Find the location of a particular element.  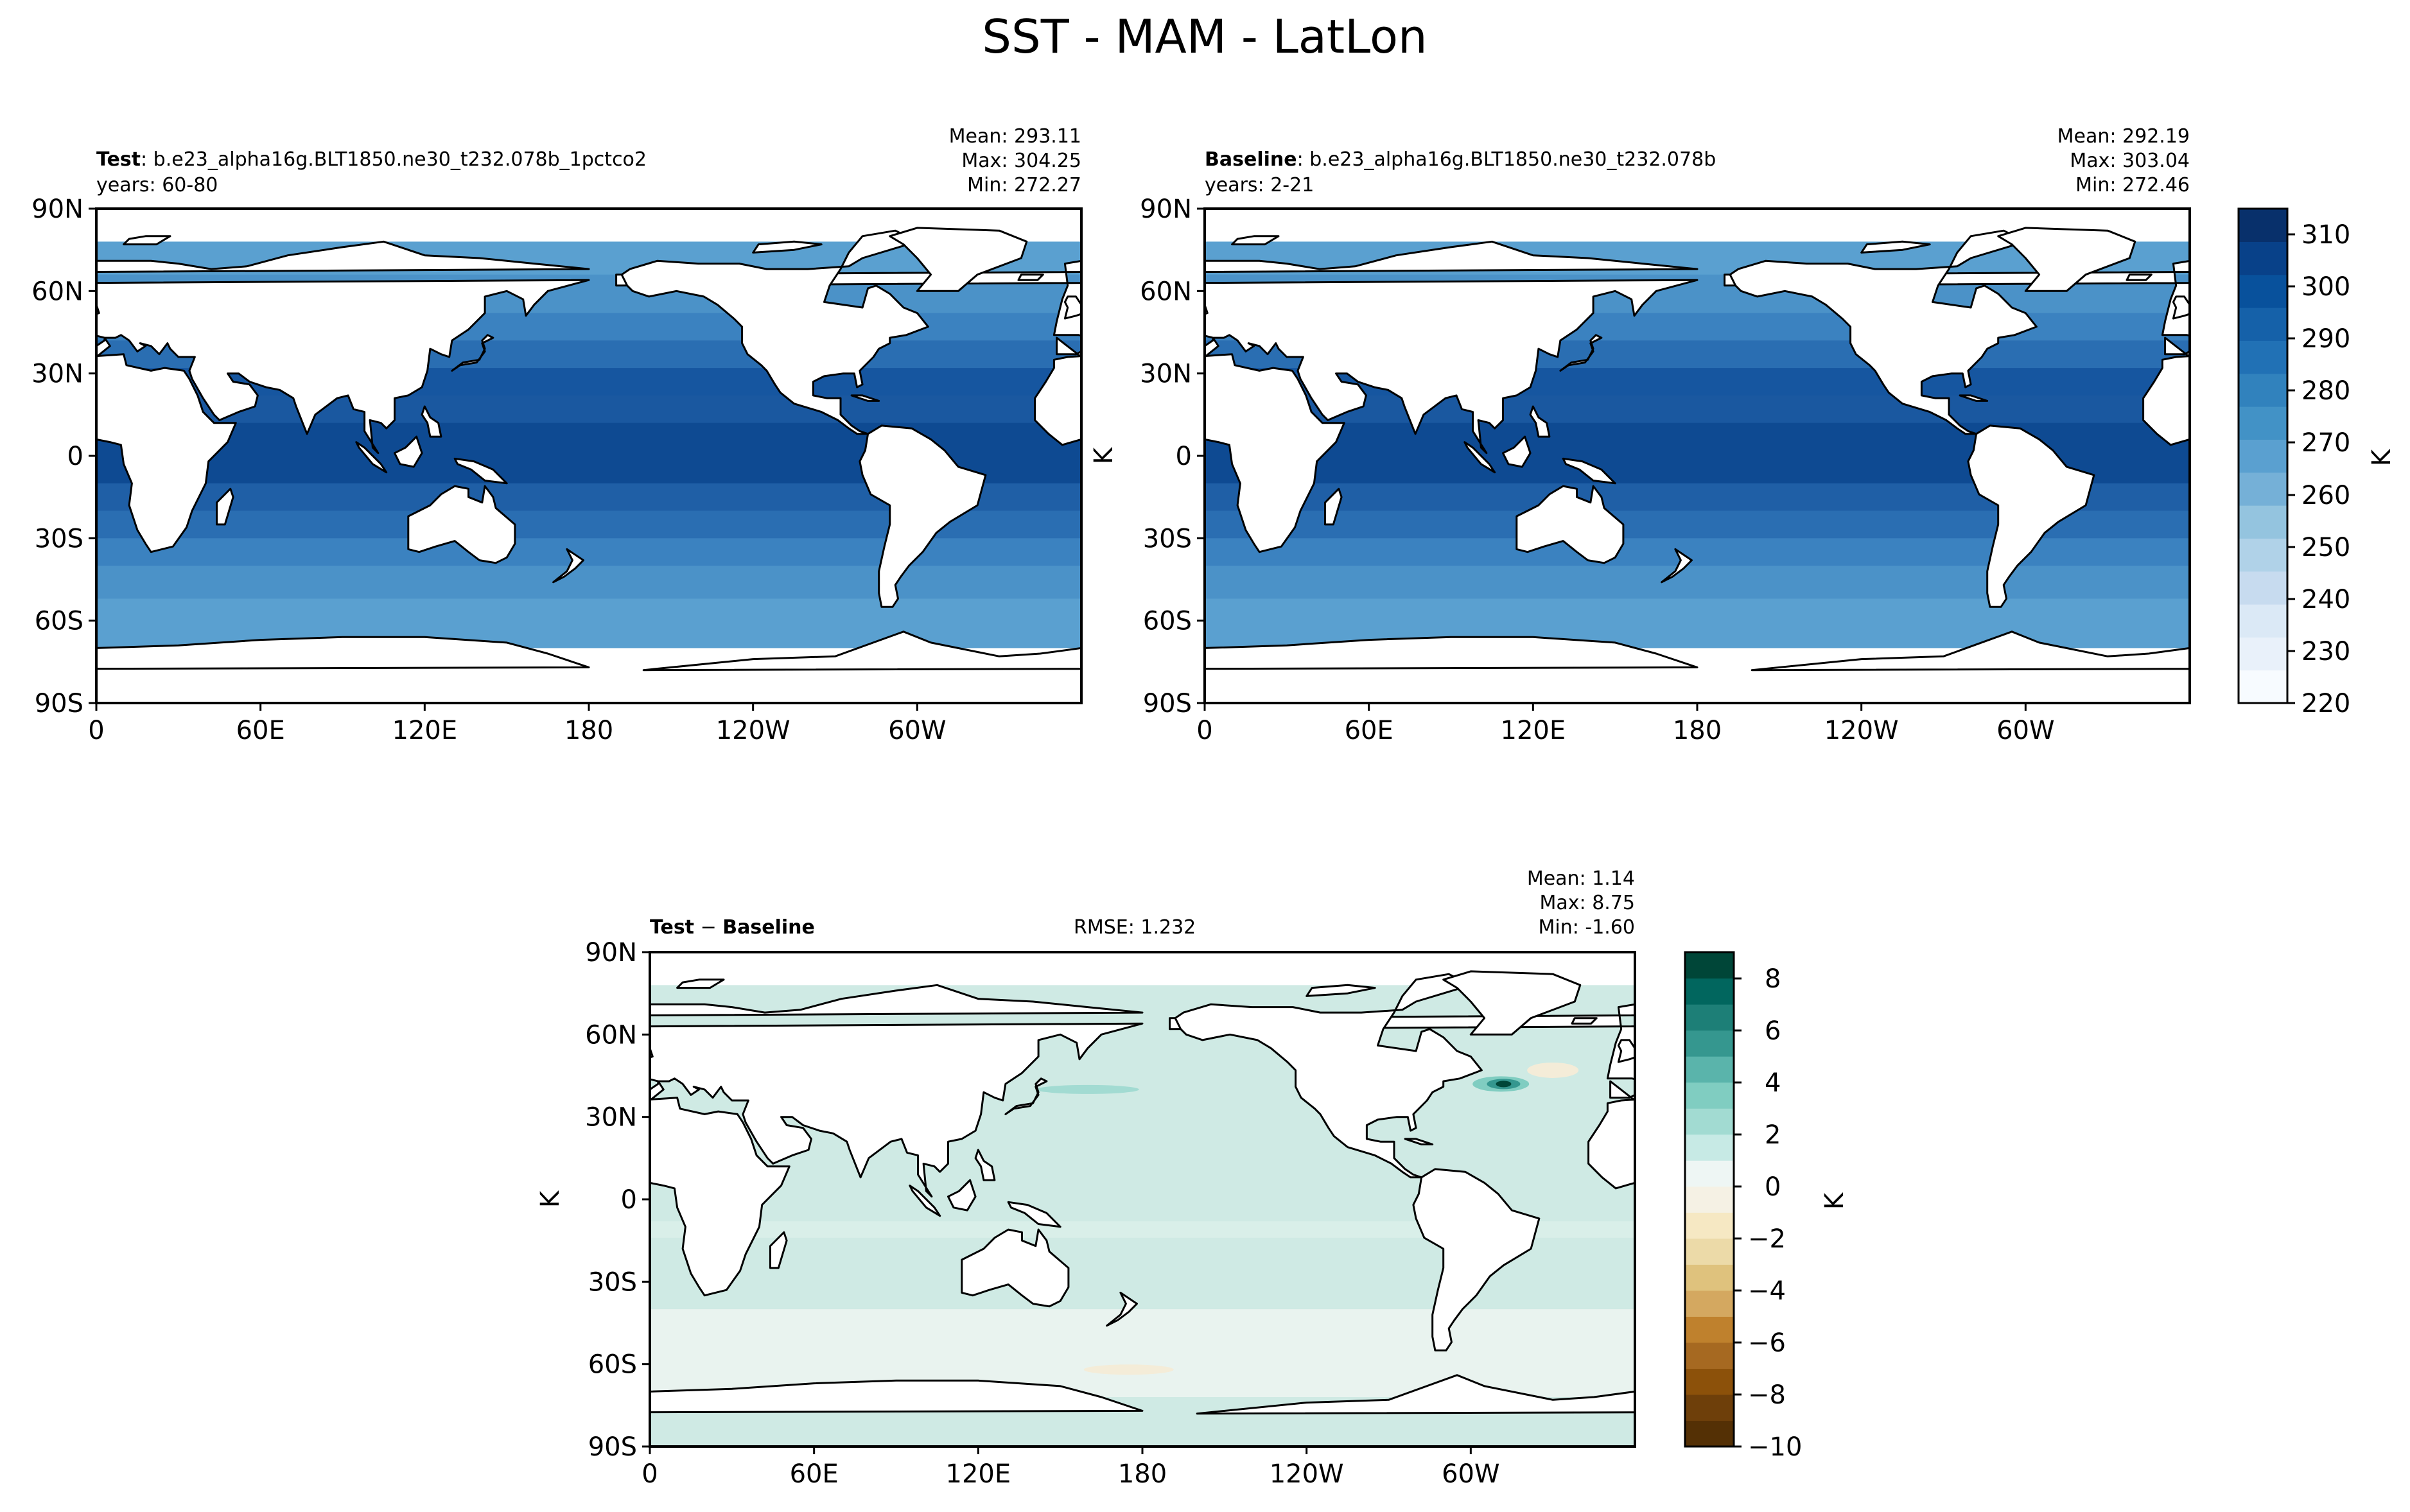

colorbar-diff-ticklabel: −4 is located at coordinates (1767, 1291).